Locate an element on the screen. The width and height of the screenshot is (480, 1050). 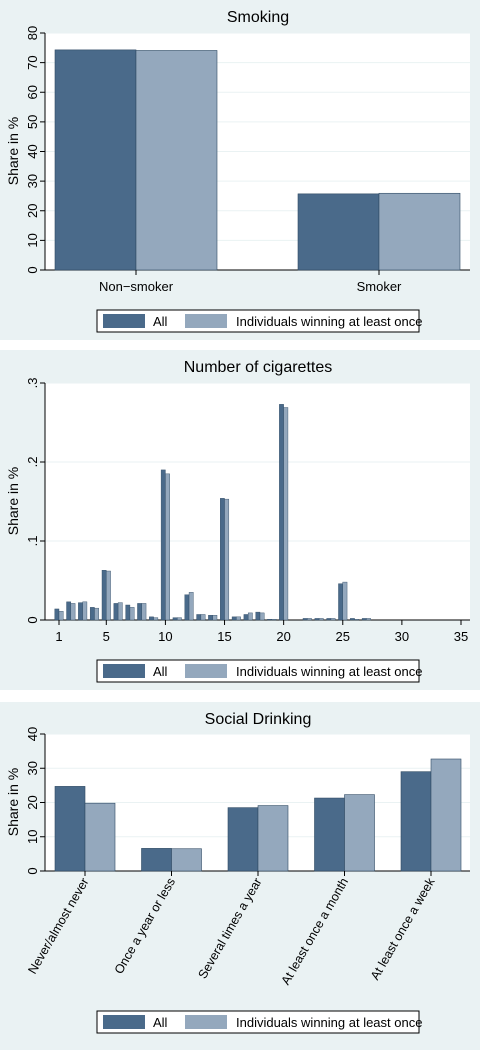
y-tick-label: 70 is located at coordinates (32, 62).